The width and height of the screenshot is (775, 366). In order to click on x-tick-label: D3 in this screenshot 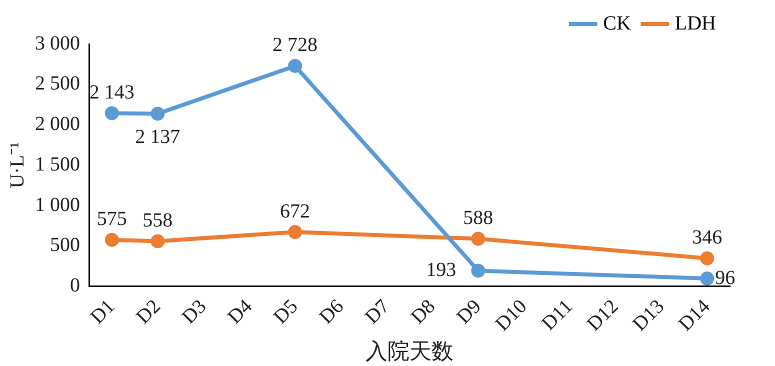, I will do `click(194, 311)`.